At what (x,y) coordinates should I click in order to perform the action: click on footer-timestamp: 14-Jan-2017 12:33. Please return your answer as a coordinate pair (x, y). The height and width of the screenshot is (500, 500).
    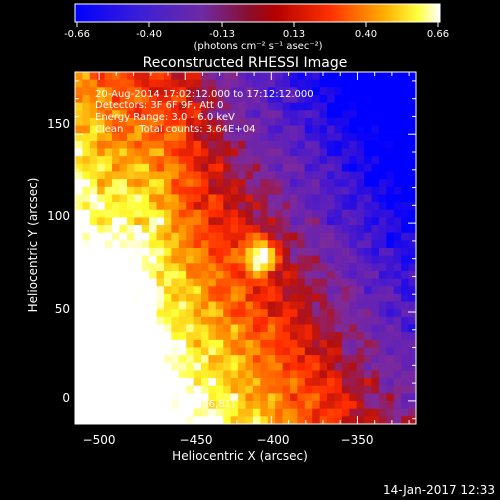
    Looking at the image, I should click on (439, 490).